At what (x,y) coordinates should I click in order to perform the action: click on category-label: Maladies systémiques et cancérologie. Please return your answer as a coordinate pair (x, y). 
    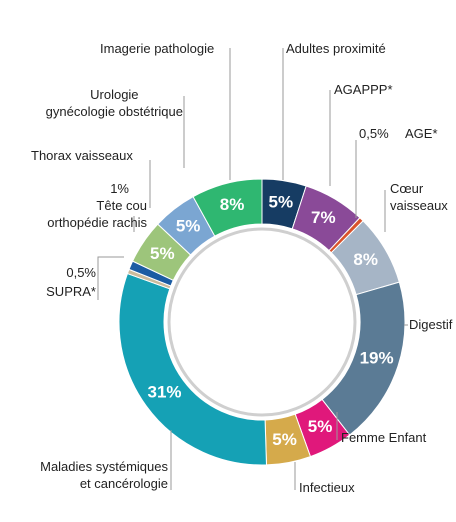
    Looking at the image, I should click on (104, 475).